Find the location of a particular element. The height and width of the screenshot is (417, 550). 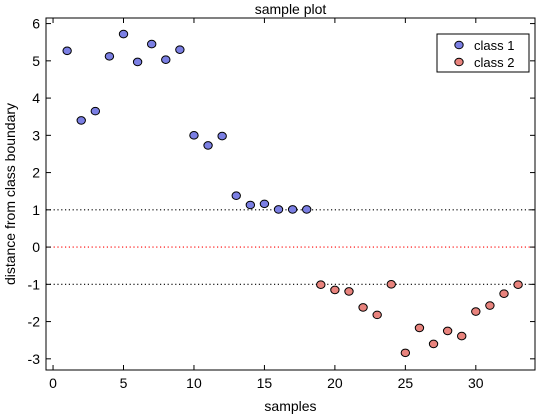

y-tick-label: 5 is located at coordinates (36, 61).